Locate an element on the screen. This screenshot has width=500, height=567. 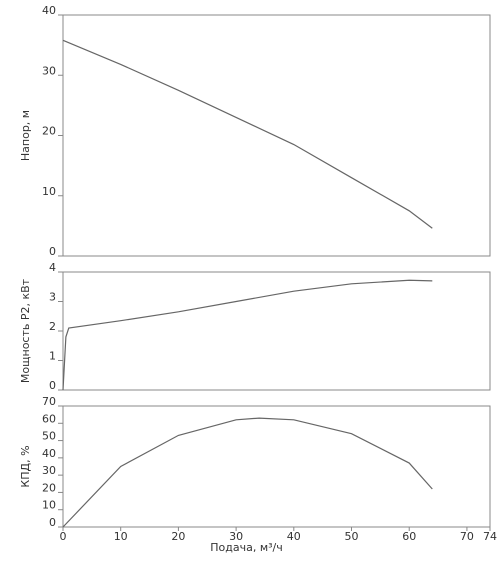
x-tick-label: 70 is located at coordinates (467, 536).